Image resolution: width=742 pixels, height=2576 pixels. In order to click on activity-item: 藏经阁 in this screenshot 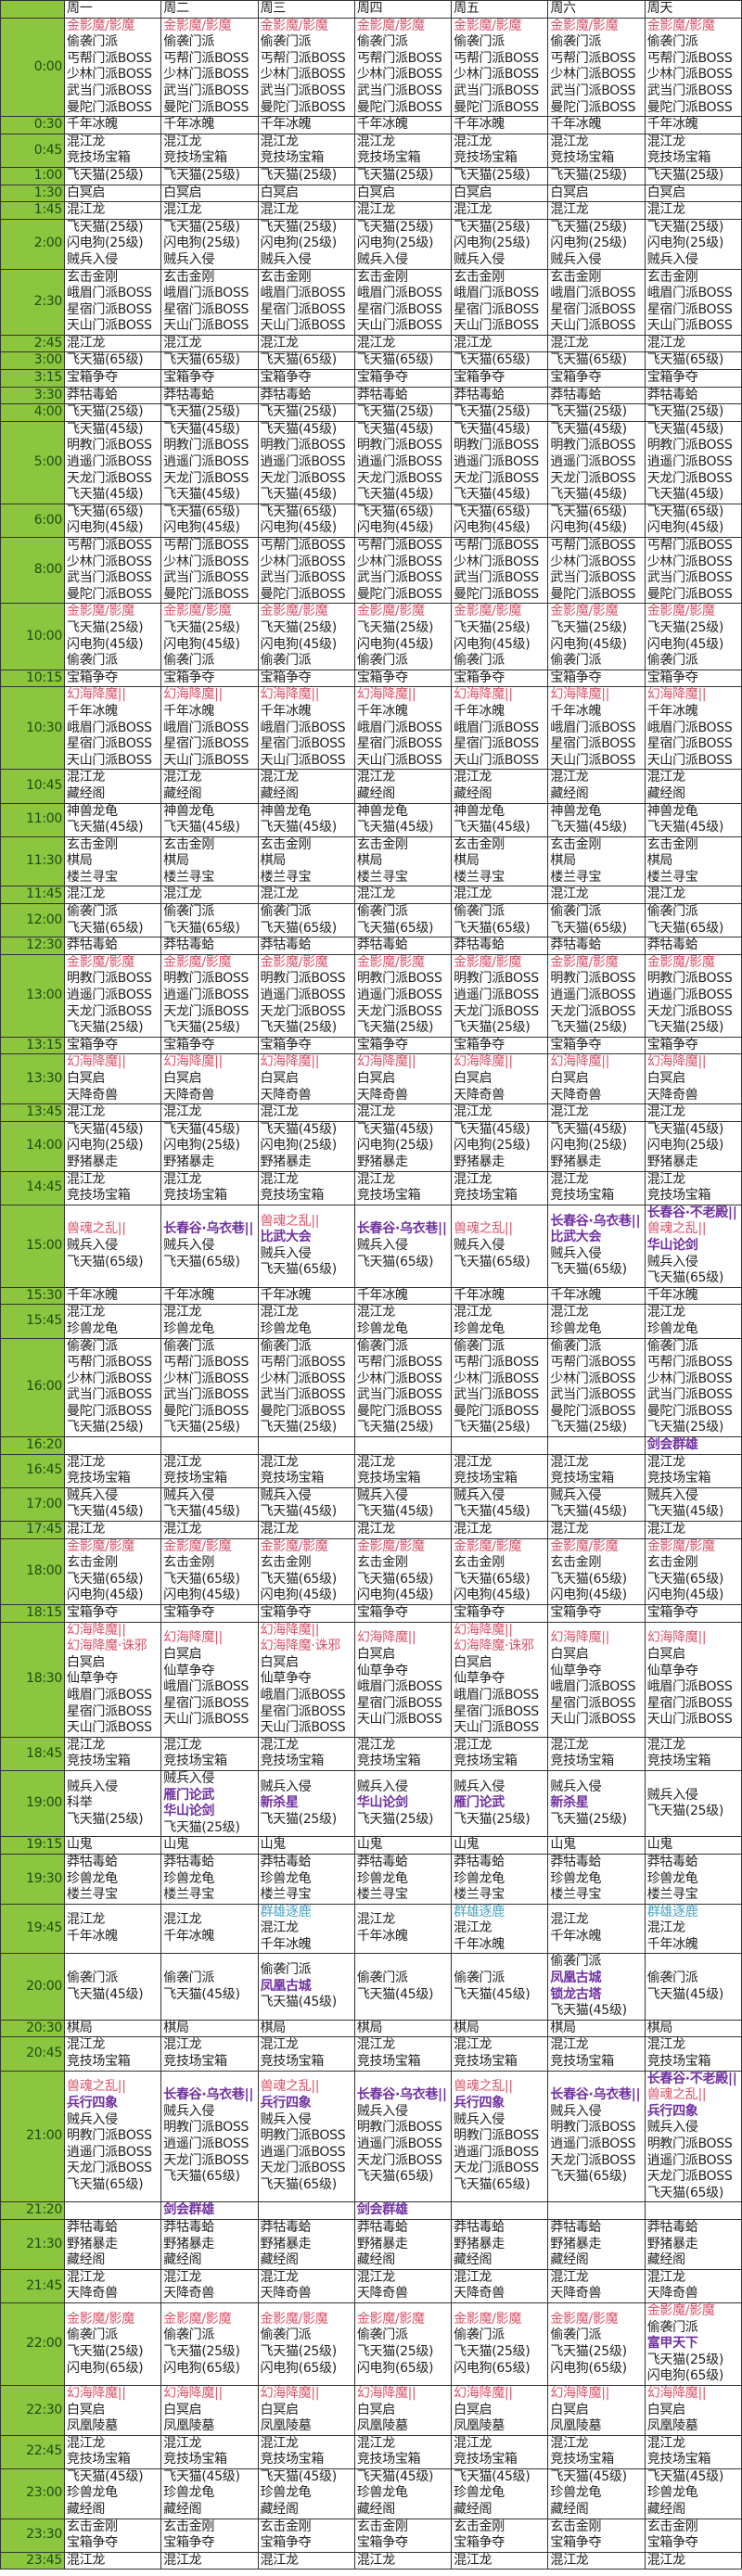, I will do `click(473, 2260)`.